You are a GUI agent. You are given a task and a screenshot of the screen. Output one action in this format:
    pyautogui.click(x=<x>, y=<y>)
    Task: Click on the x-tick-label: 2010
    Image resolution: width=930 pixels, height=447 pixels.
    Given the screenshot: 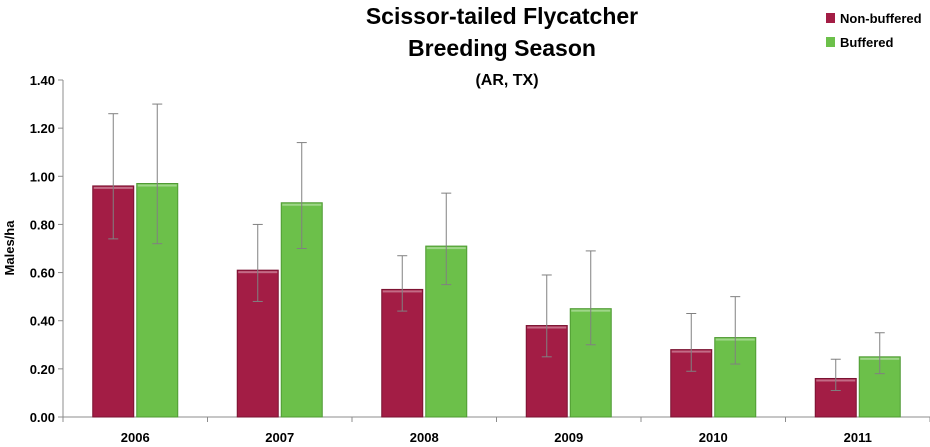 What is the action you would take?
    pyautogui.click(x=713, y=437)
    